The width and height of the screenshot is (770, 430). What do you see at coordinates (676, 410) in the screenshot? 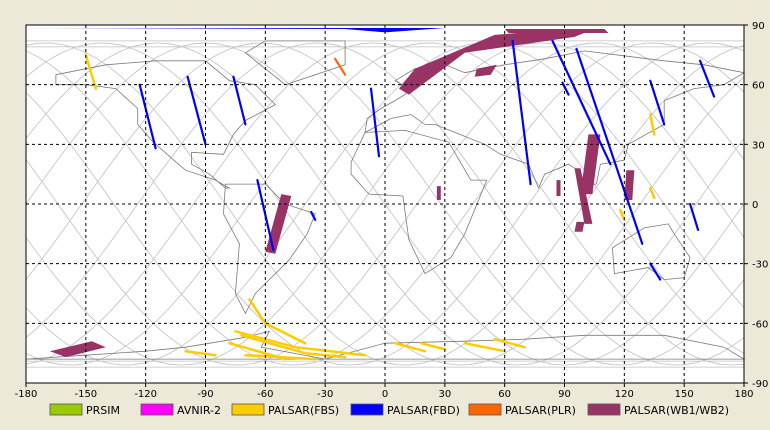
I see `legend-label: PALSAR(WB1/WB2)` at bounding box center [676, 410].